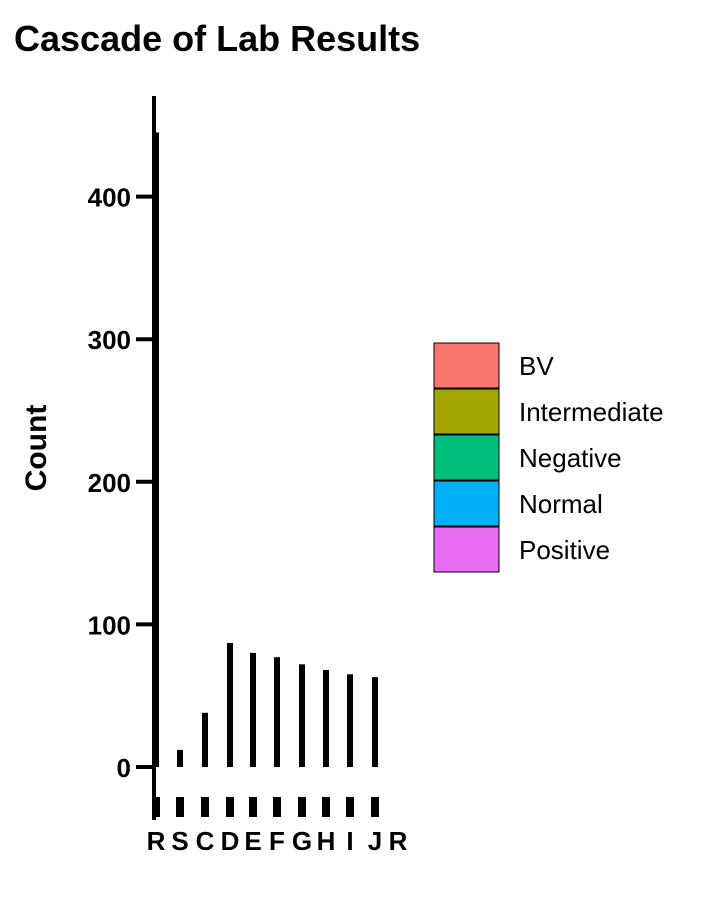  What do you see at coordinates (252, 841) in the screenshot?
I see `x-tick-label: E` at bounding box center [252, 841].